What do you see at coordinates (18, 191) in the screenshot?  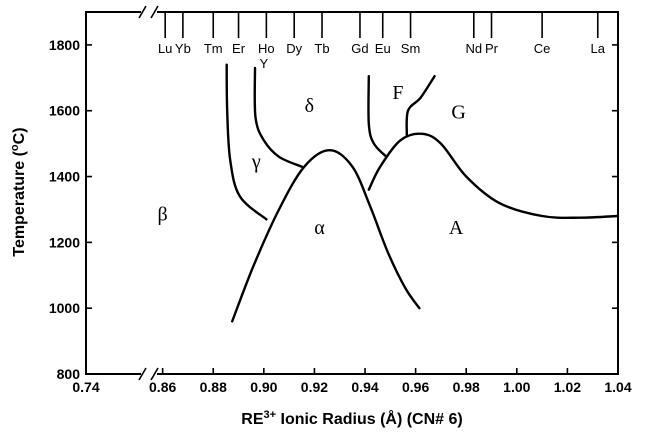 I see `y-axis-title: Temperature (oC)` at bounding box center [18, 191].